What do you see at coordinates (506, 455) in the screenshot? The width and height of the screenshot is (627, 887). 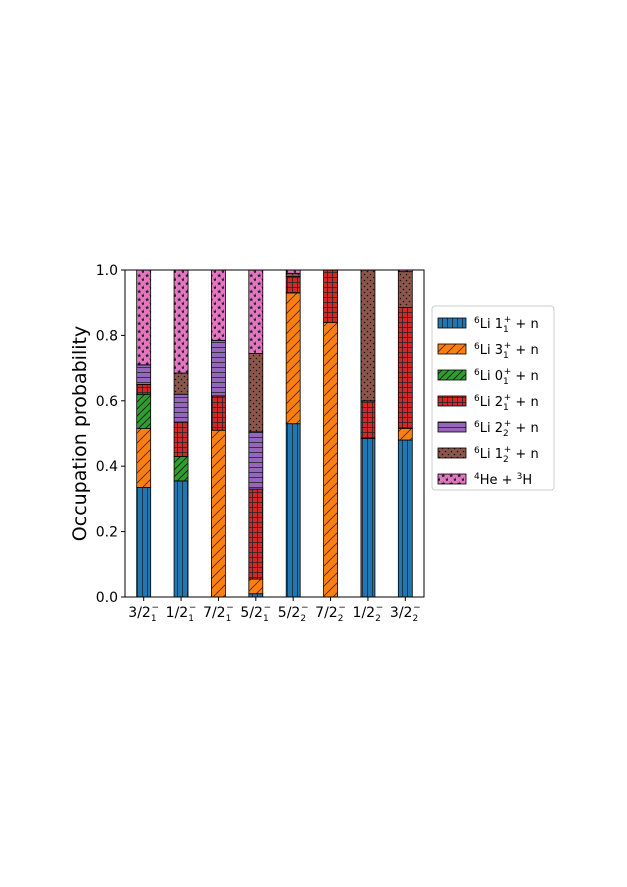 I see `legend-entry: 6Li 12+ + n` at bounding box center [506, 455].